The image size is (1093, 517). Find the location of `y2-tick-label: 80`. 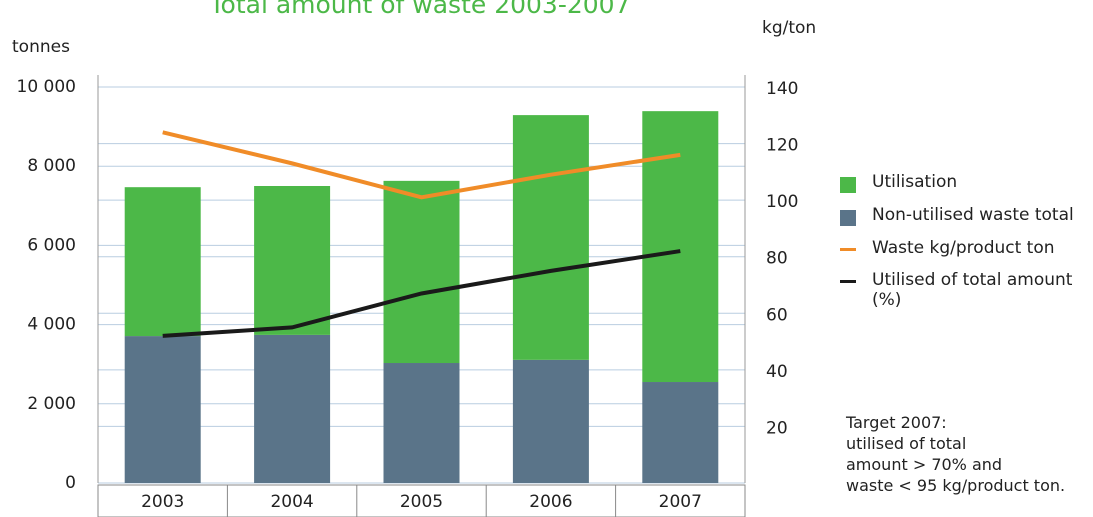

y2-tick-label: 80 is located at coordinates (777, 259).